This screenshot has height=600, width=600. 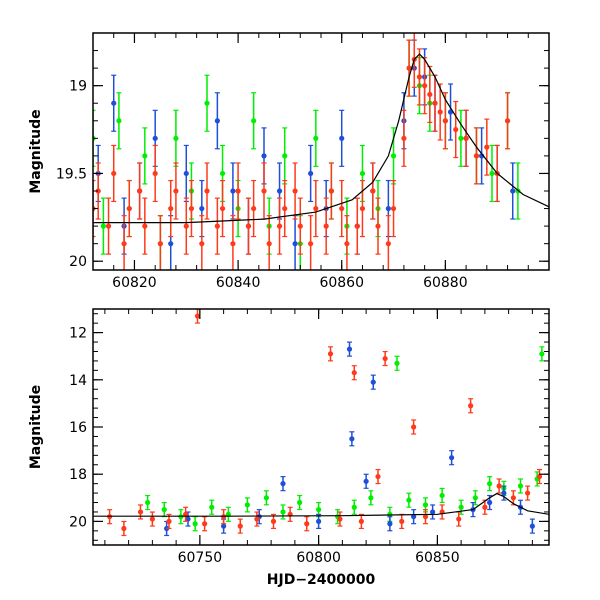 What do you see at coordinates (200, 558) in the screenshot?
I see `x-tick-label: 60750` at bounding box center [200, 558].